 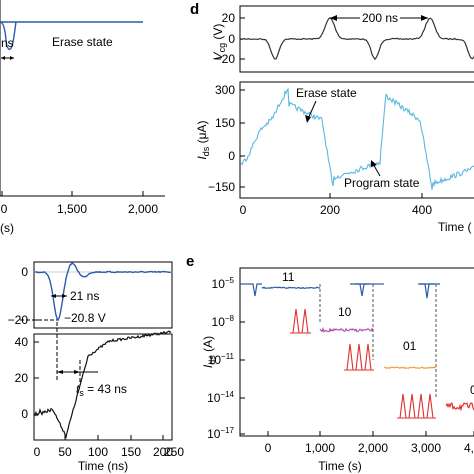 I want to click on current-xtick-label: 50, so click(x=65, y=452).